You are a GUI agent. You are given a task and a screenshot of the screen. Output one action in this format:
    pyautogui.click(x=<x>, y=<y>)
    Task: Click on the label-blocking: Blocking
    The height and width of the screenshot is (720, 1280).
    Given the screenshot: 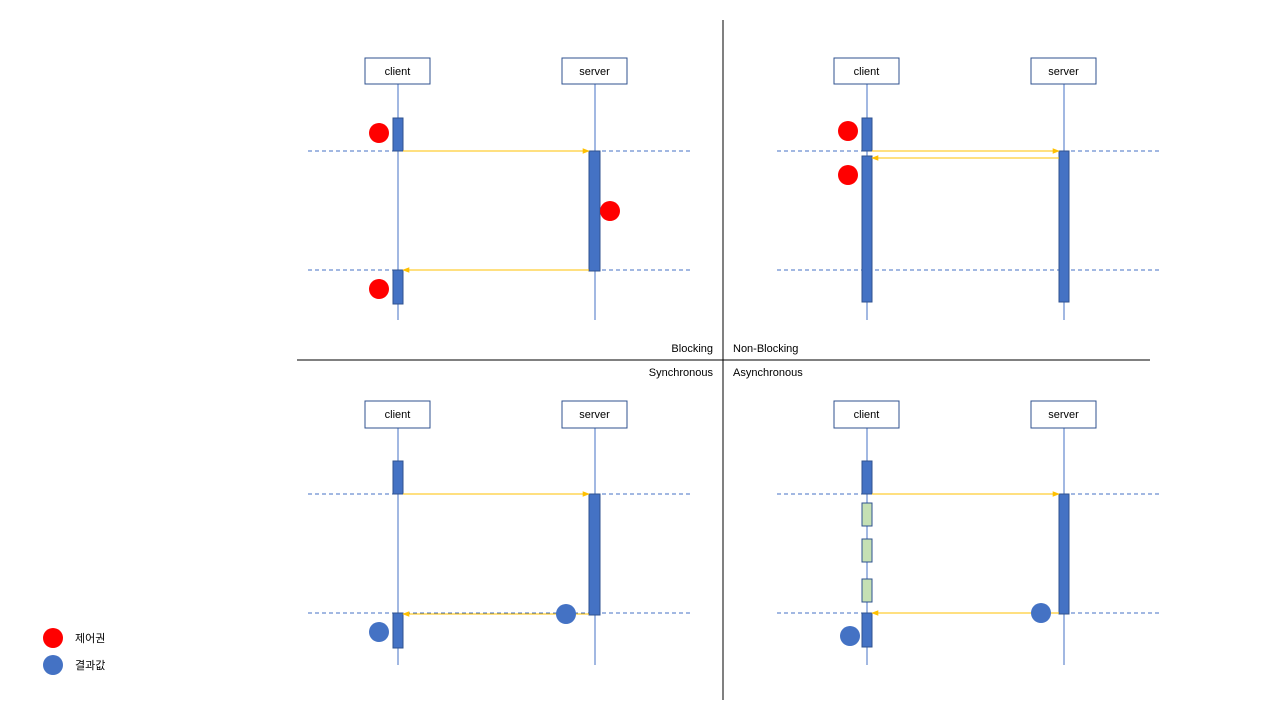 What is the action you would take?
    pyautogui.click(x=692, y=349)
    